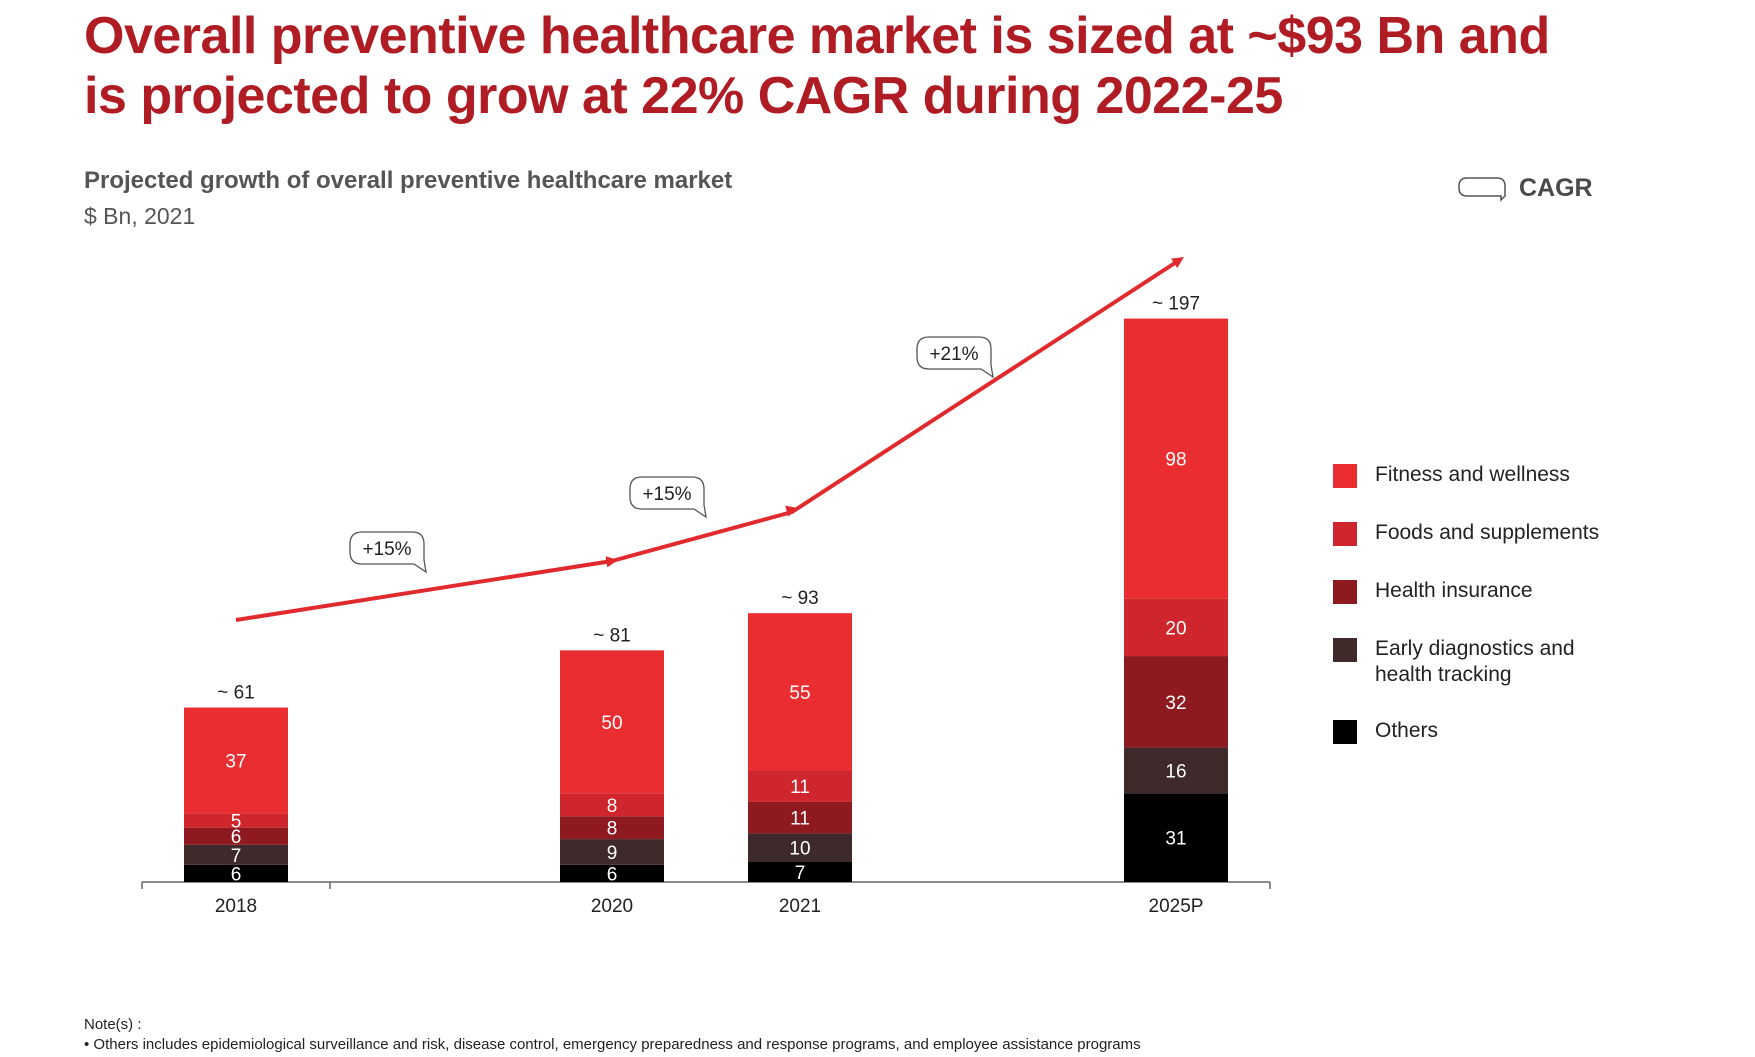  I want to click on data-label: 5, so click(236, 822).